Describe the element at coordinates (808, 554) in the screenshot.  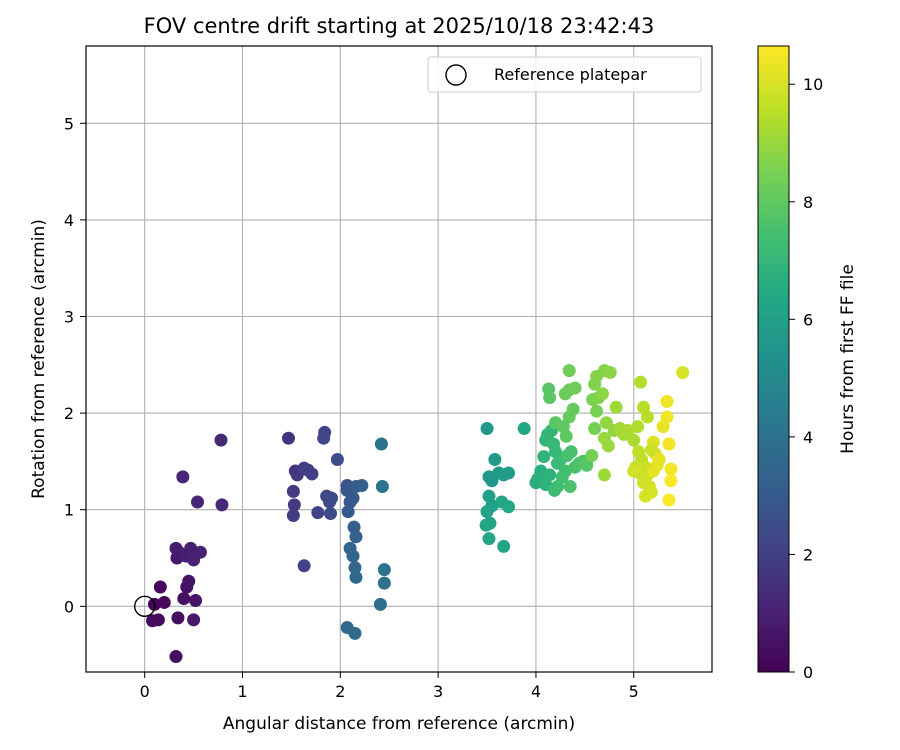
I see `colorbar-tick-label: 2` at that location.